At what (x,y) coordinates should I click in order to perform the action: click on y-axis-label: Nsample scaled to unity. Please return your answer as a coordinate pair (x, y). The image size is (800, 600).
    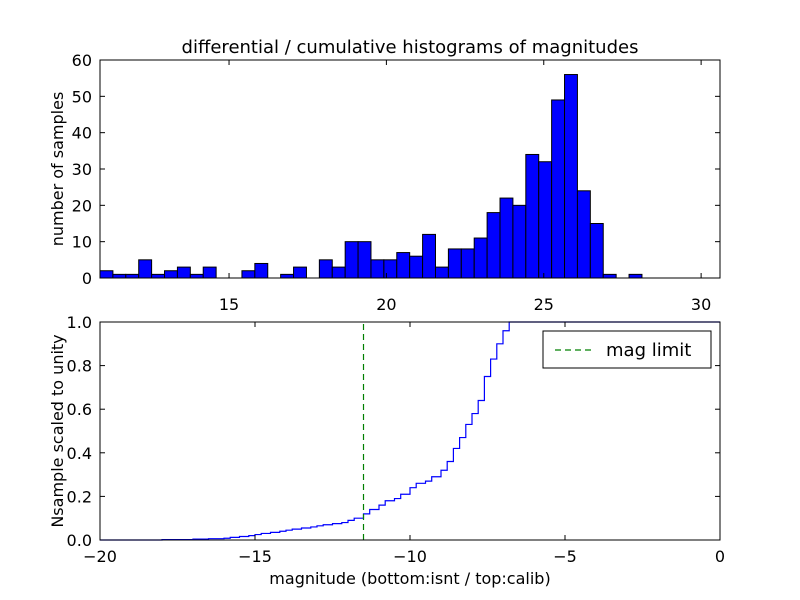
    Looking at the image, I should click on (57, 430).